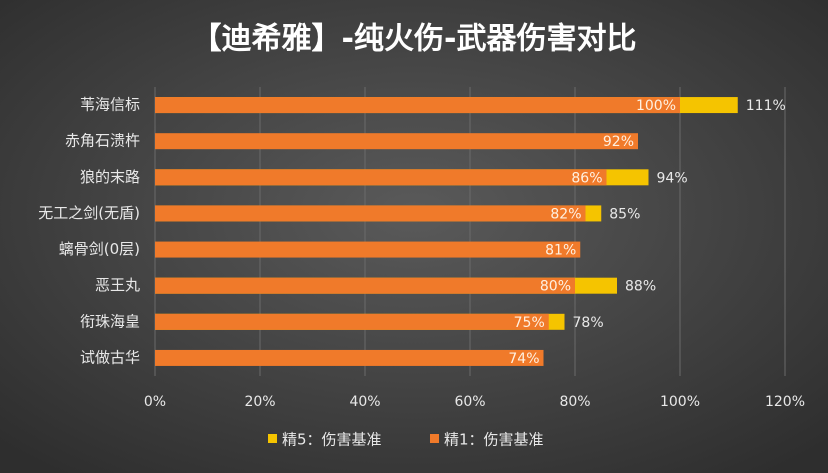  Describe the element at coordinates (766, 106) in the screenshot. I see `data-label: 111%` at that location.